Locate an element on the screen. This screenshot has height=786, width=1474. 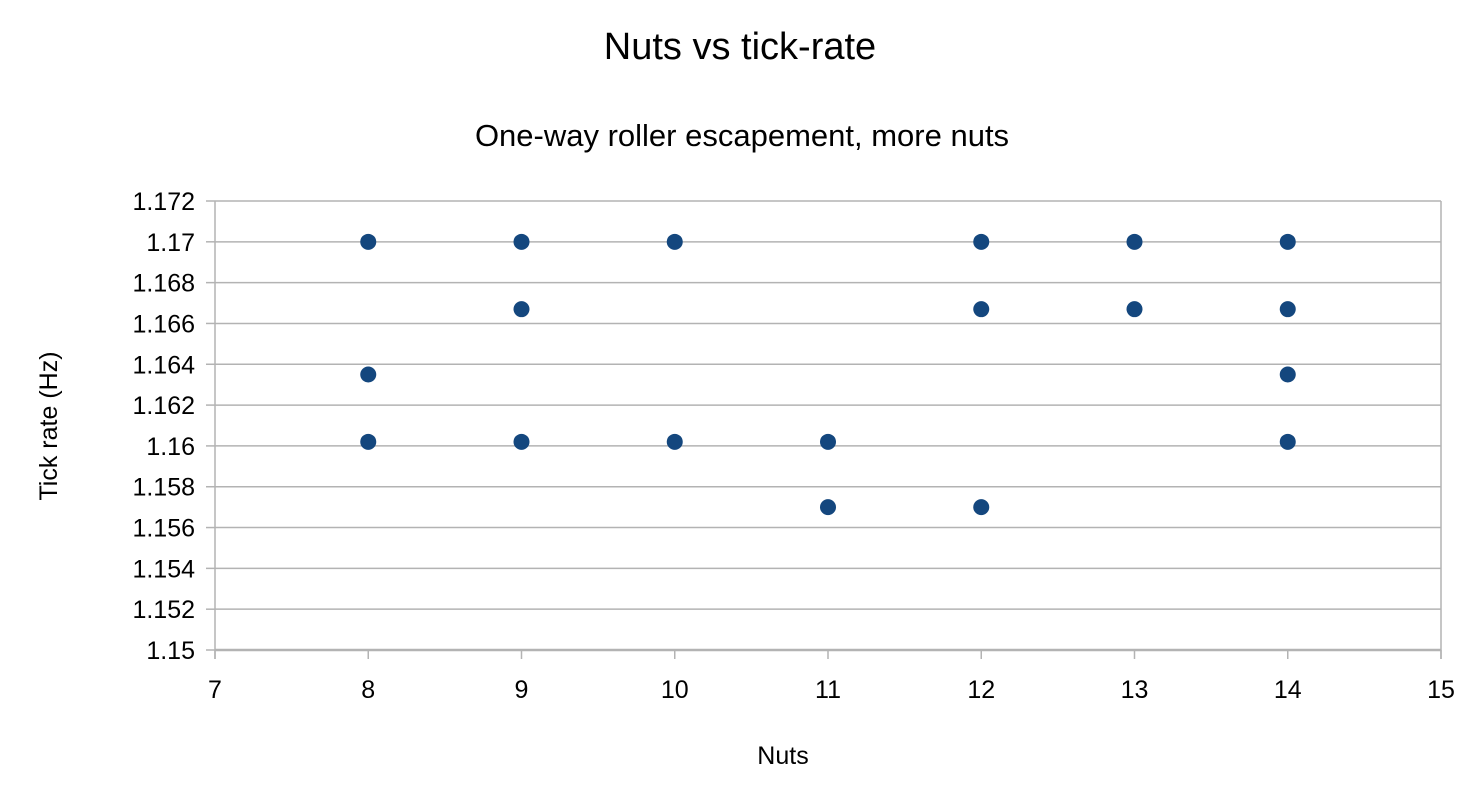
x-axis-tick-labels: 7 8 9 10 11 12 13 14 15 is located at coordinates (831, 677).